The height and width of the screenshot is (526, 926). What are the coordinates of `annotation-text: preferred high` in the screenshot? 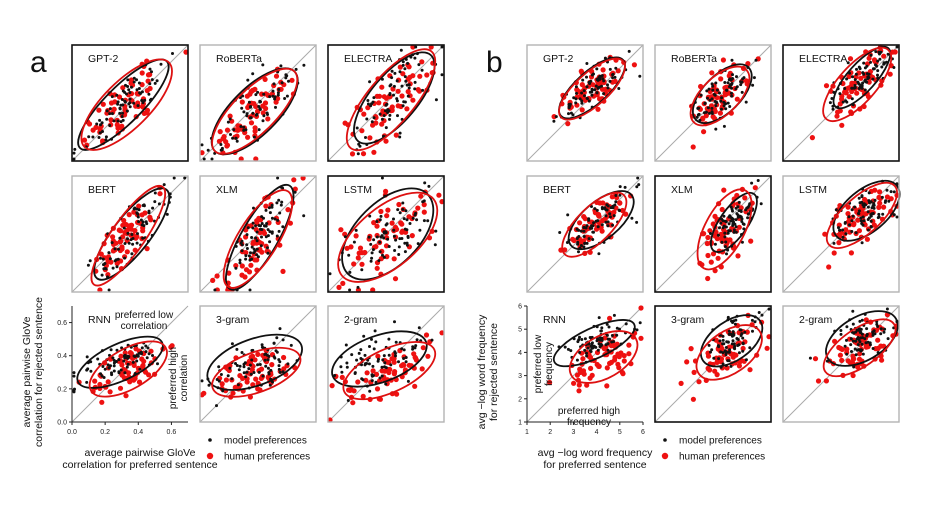 It's located at (589, 411).